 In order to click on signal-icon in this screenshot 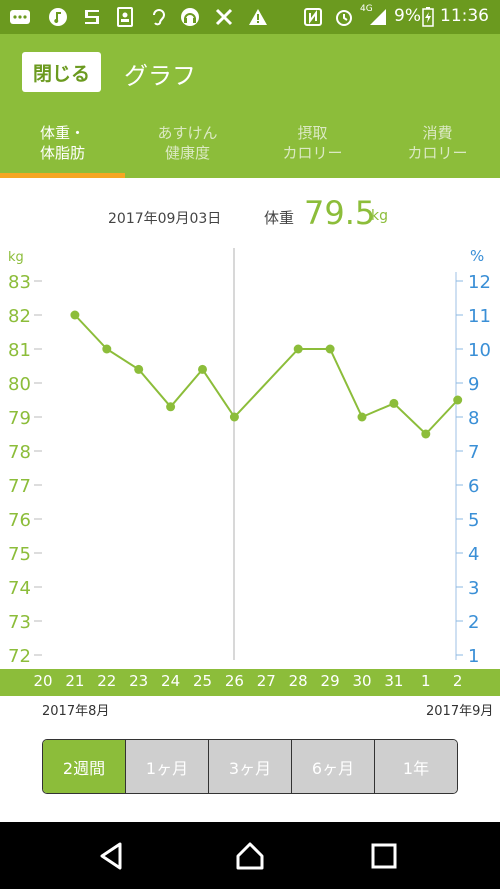, I will do `click(378, 17)`.